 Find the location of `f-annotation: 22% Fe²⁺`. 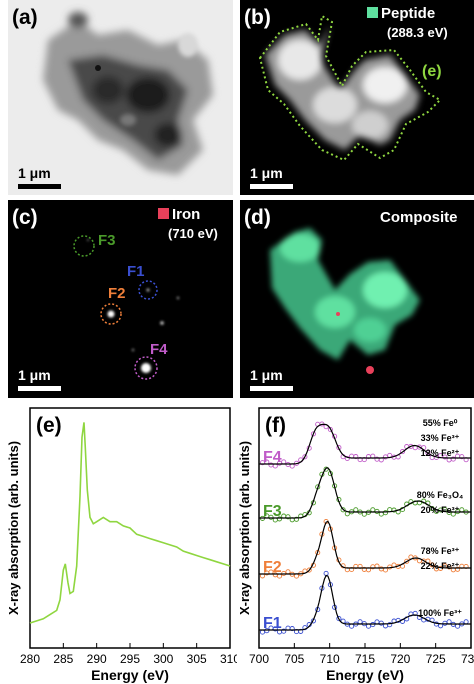

f-annotation: 22% Fe²⁺ is located at coordinates (440, 566).